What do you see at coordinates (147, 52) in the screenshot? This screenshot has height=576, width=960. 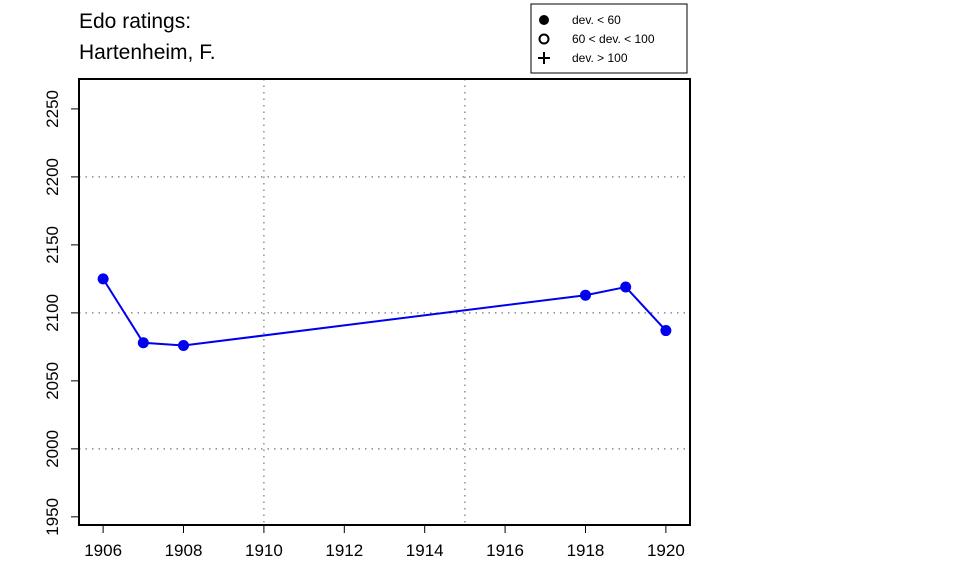 I see `chart-title-line-2: Hartenheim, F.` at bounding box center [147, 52].